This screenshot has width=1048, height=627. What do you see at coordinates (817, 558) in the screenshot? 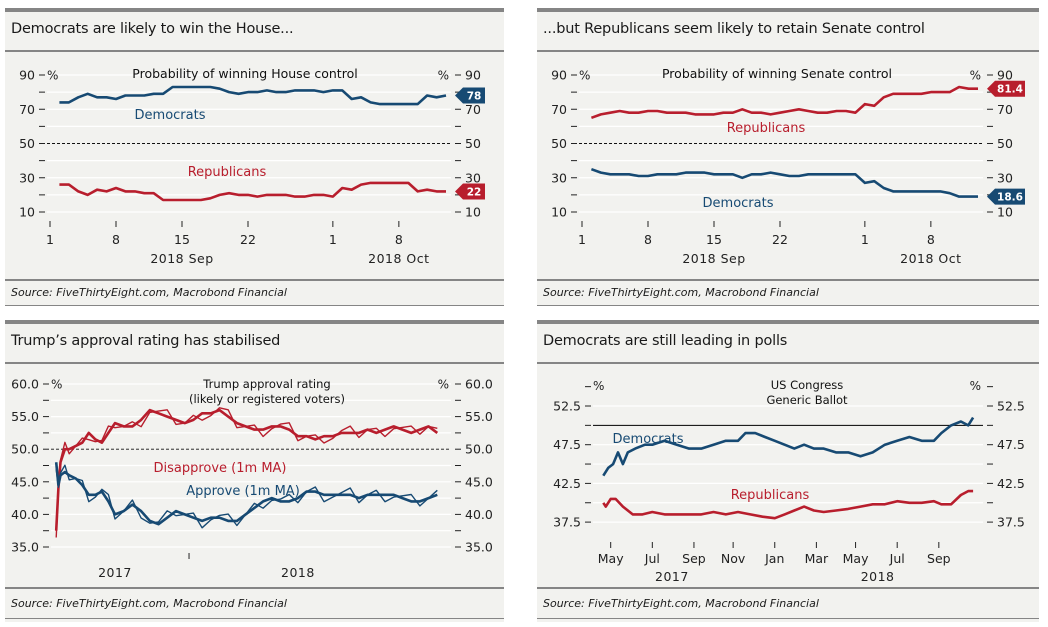
I see `x-tick-label: Mar` at bounding box center [817, 558].